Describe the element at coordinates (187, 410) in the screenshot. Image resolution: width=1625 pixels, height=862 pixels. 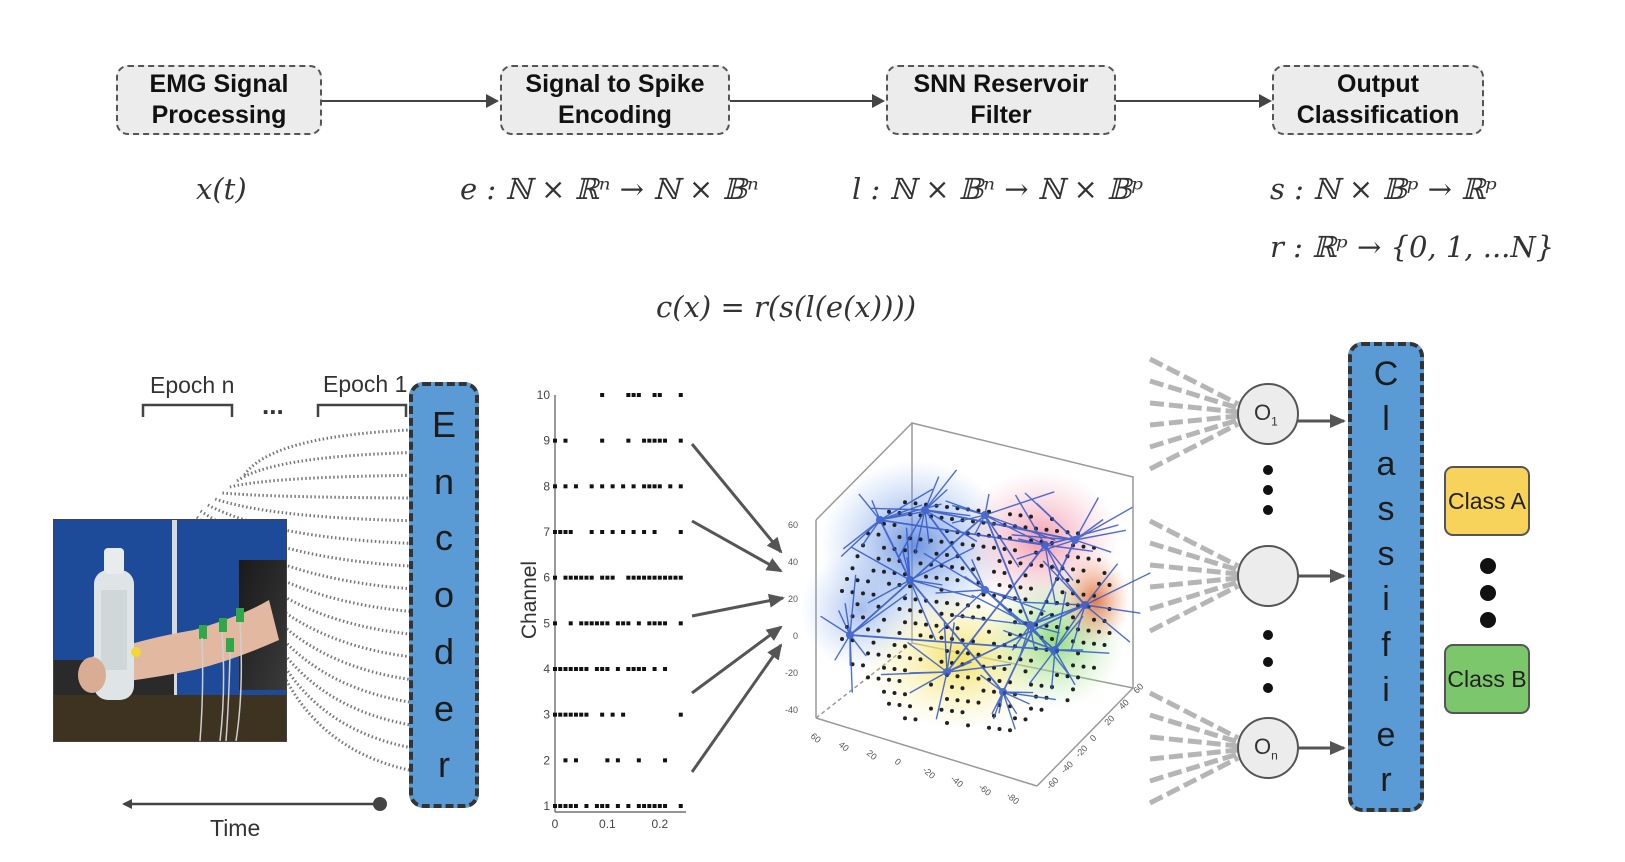
I see `epoch-n-bracket` at that location.